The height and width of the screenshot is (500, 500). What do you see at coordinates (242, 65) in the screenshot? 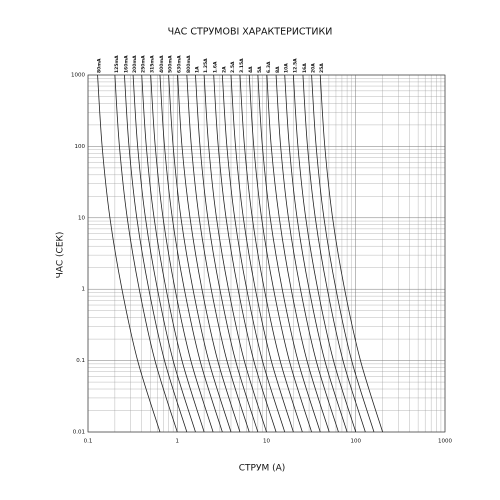
I see `curve-label: 3.15A` at bounding box center [242, 65].